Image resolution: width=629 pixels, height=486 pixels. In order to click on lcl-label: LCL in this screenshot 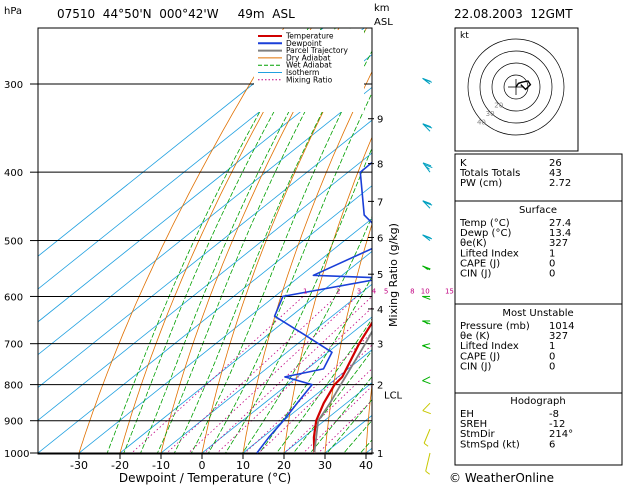, I will do `click(393, 396)`.